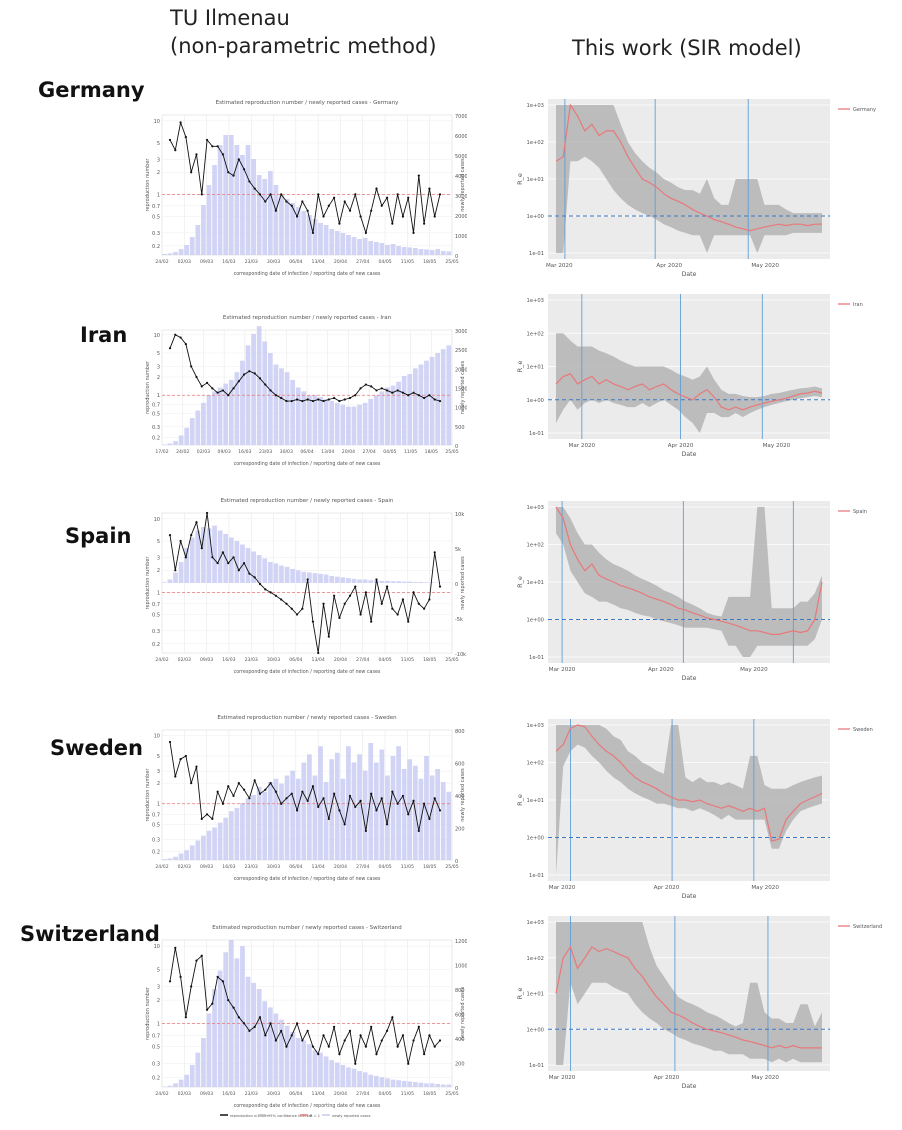 This screenshot has width=902, height=1130. I want to click on cases-tick-label: 200, so click(460, 1065).